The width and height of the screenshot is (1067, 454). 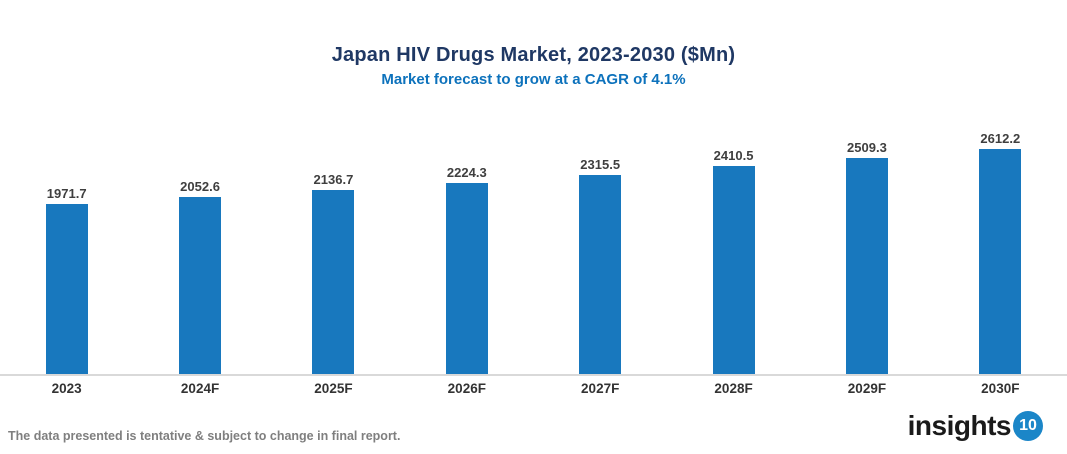 What do you see at coordinates (600, 388) in the screenshot?
I see `x-axis-label: 2027F` at bounding box center [600, 388].